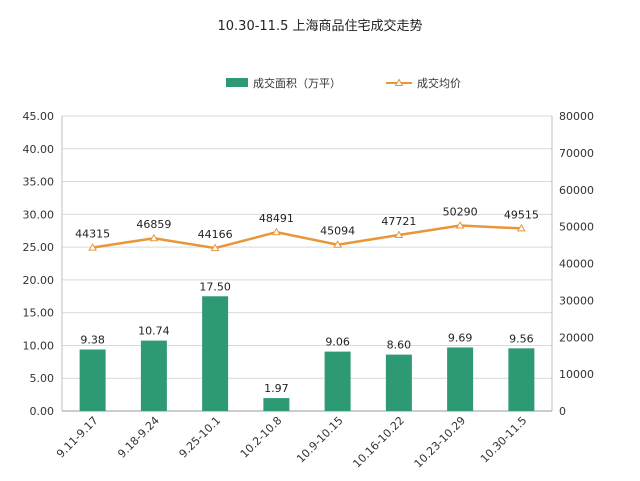  What do you see at coordinates (39, 116) in the screenshot?
I see `left-tick-label: 45.00` at bounding box center [39, 116].